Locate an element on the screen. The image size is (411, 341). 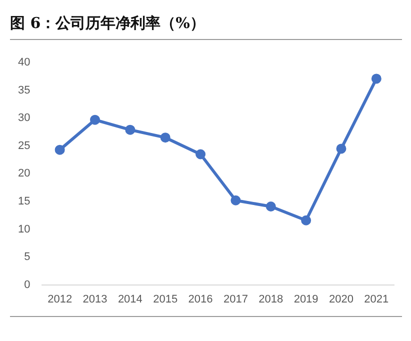
x-tick-label: 2014 is located at coordinates (130, 299).